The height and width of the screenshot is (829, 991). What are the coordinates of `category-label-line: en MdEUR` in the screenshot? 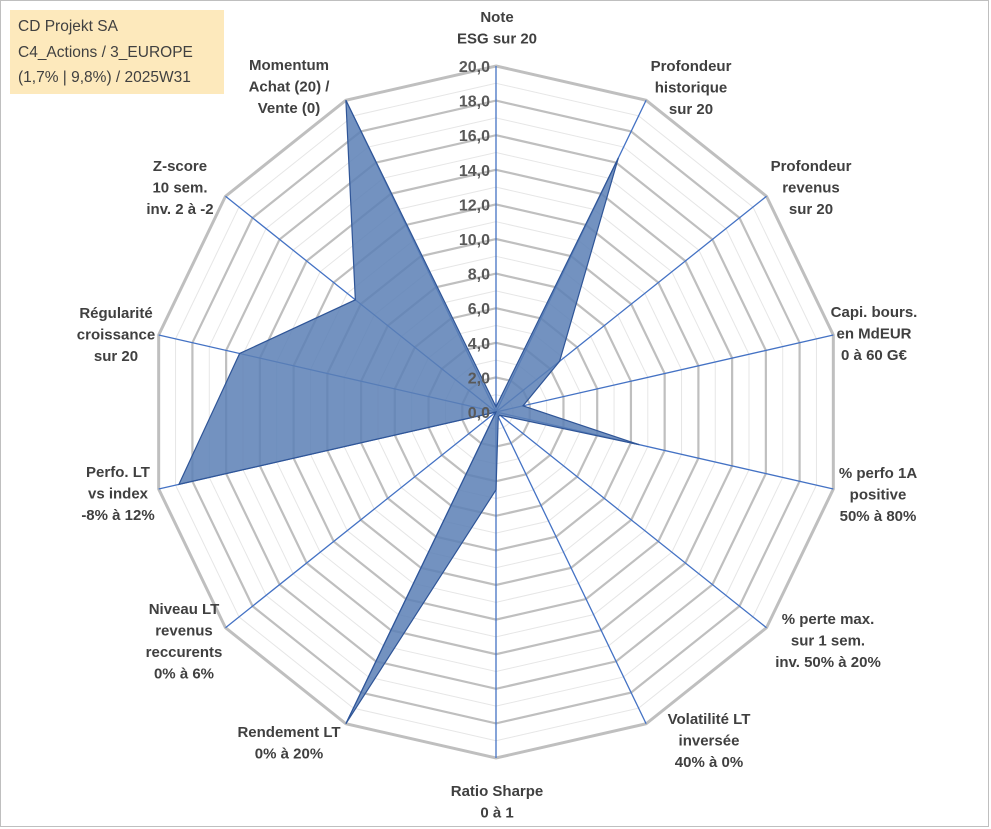 It's located at (874, 334).